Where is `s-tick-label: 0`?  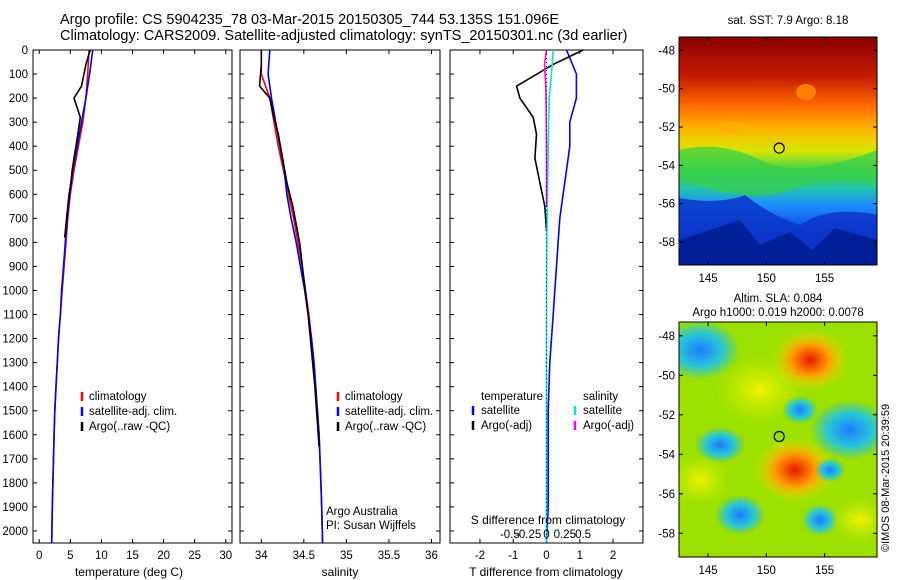
s-tick-label: 0 is located at coordinates (546, 535).